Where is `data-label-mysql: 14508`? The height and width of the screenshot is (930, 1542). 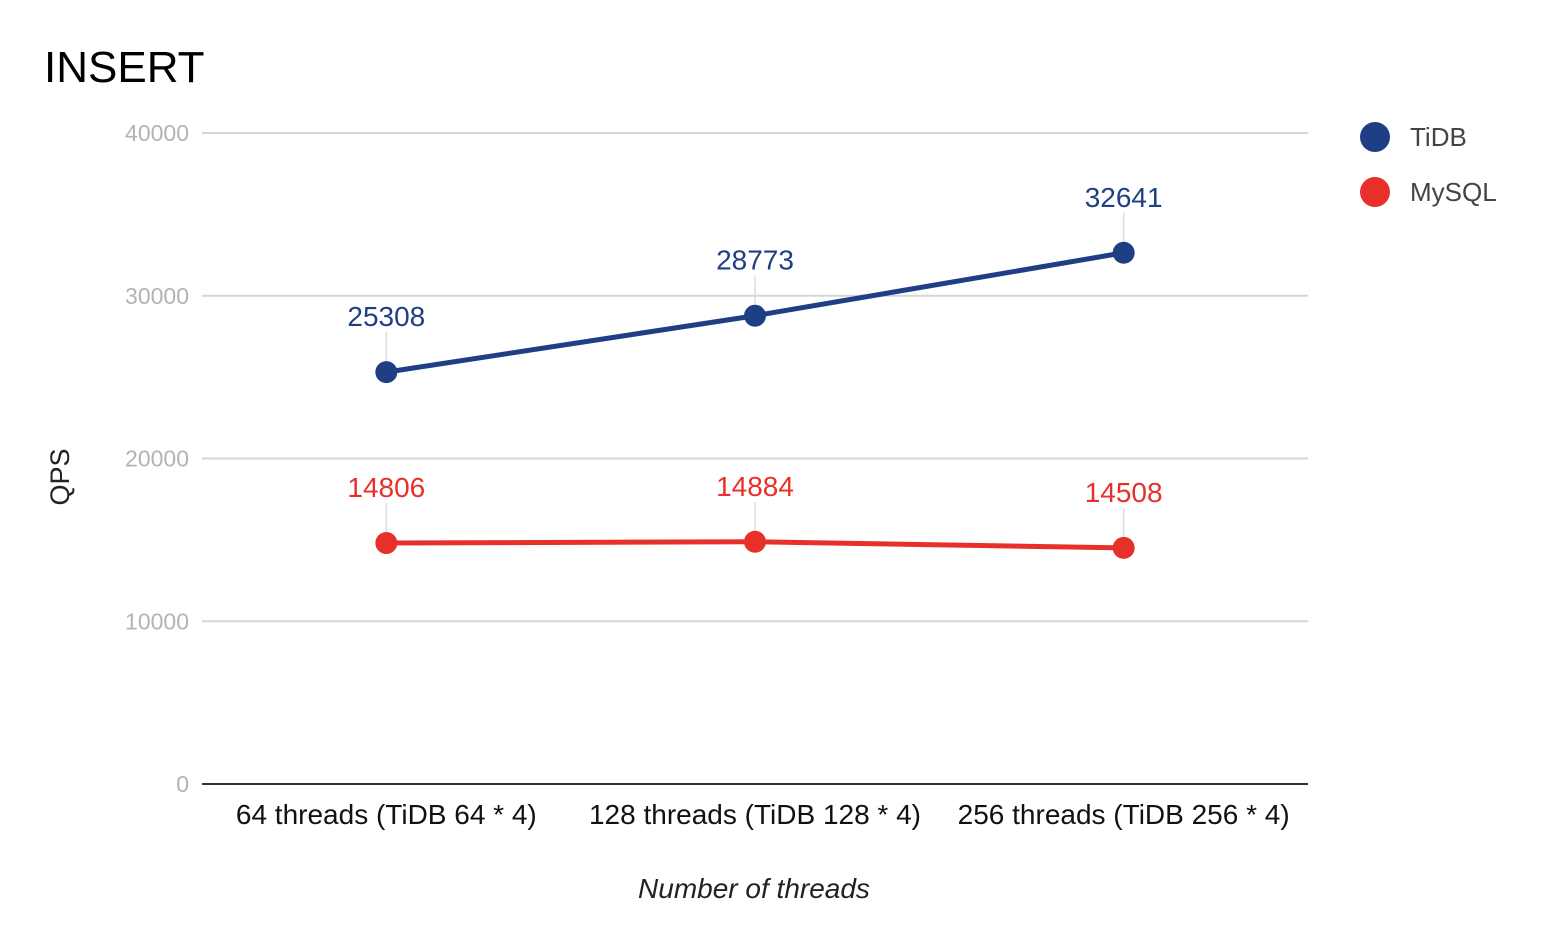 data-label-mysql: 14508 is located at coordinates (1124, 492).